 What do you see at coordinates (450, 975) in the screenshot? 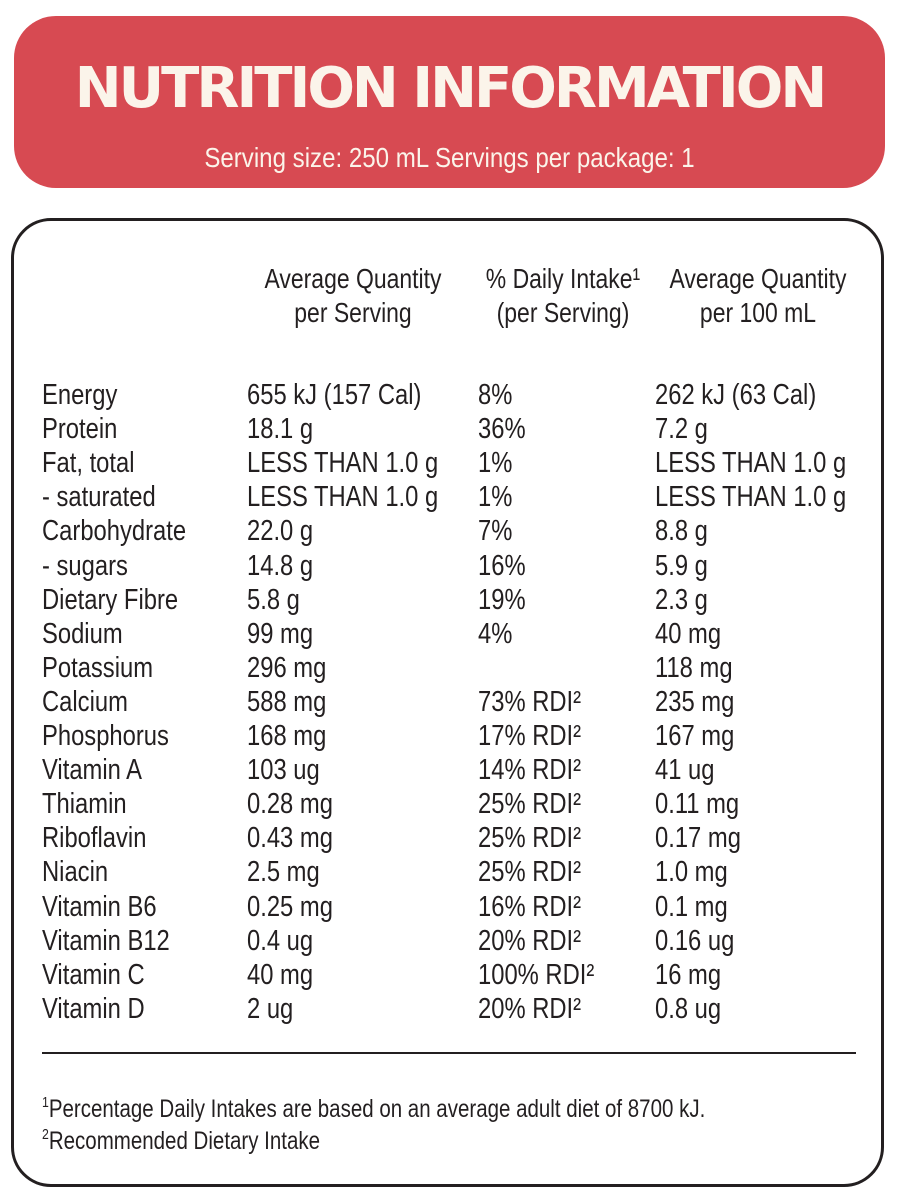
I see `table-row: Vitamin C 40 mg 100% RDI² 16 mg` at bounding box center [450, 975].